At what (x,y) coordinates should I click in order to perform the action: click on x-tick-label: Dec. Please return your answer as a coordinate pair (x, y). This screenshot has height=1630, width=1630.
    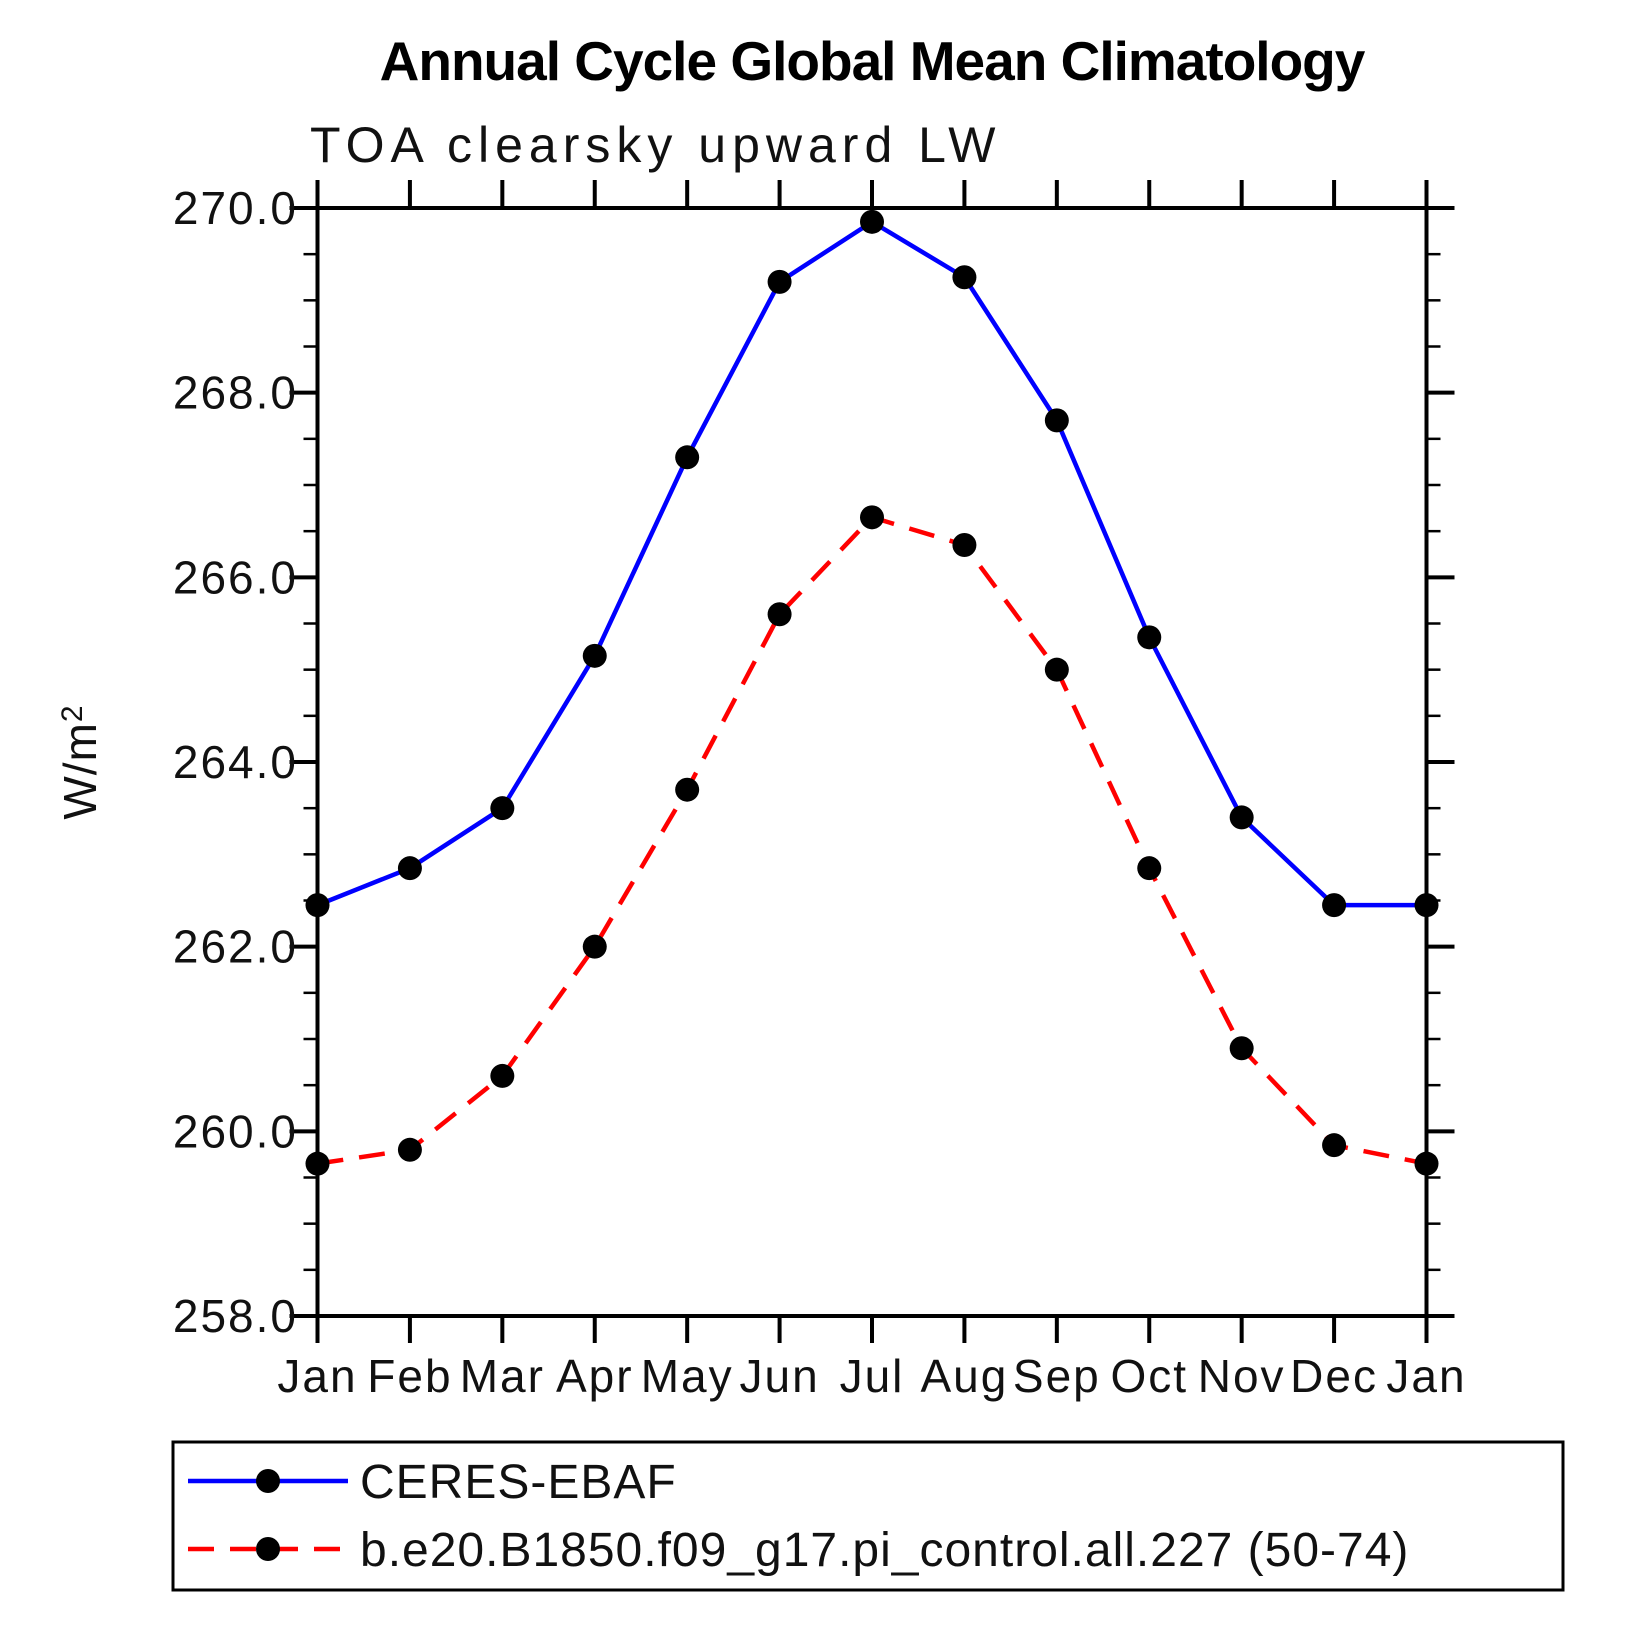
    Looking at the image, I should click on (1334, 1376).